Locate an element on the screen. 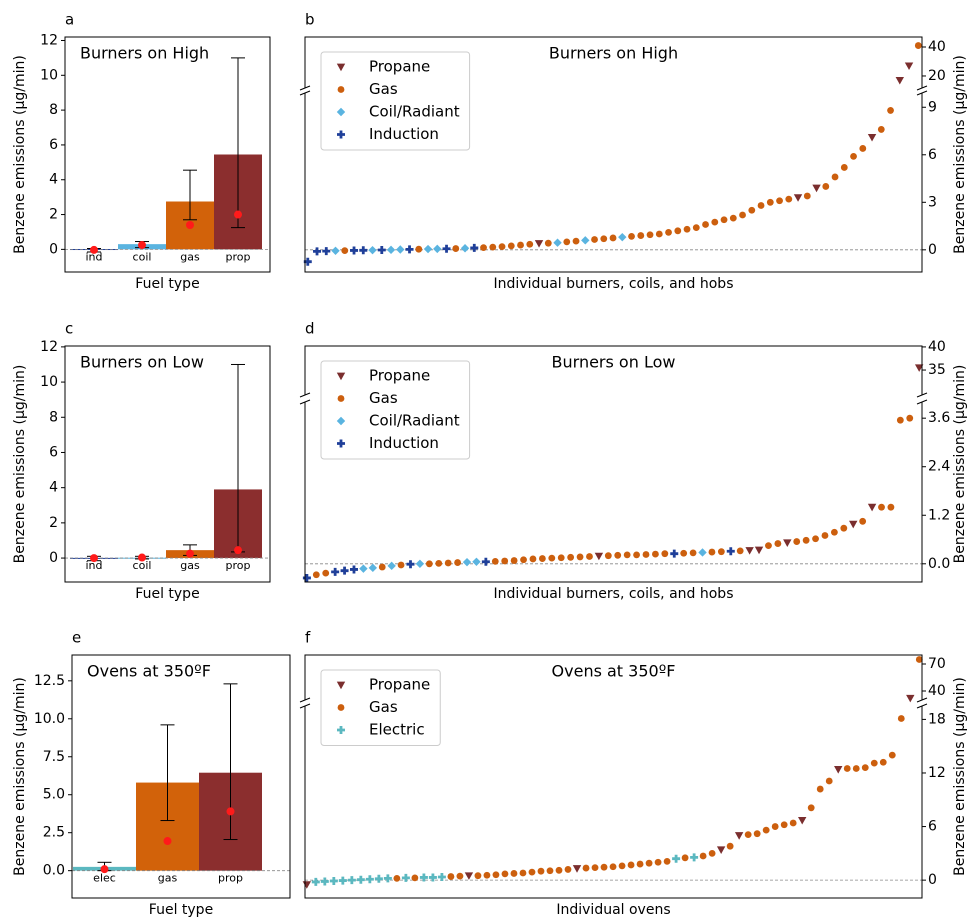 The image size is (978, 922). x-axis-label: Individual ovens is located at coordinates (613, 910).